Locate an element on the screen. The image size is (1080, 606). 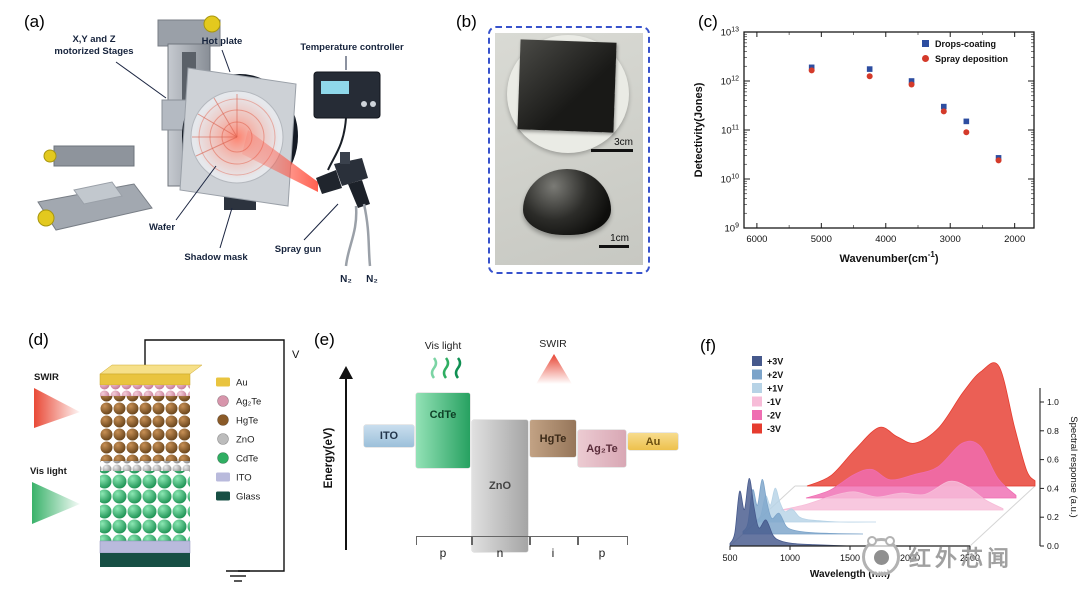
panel-f-marker: (f) is located at coordinates (708, 345).